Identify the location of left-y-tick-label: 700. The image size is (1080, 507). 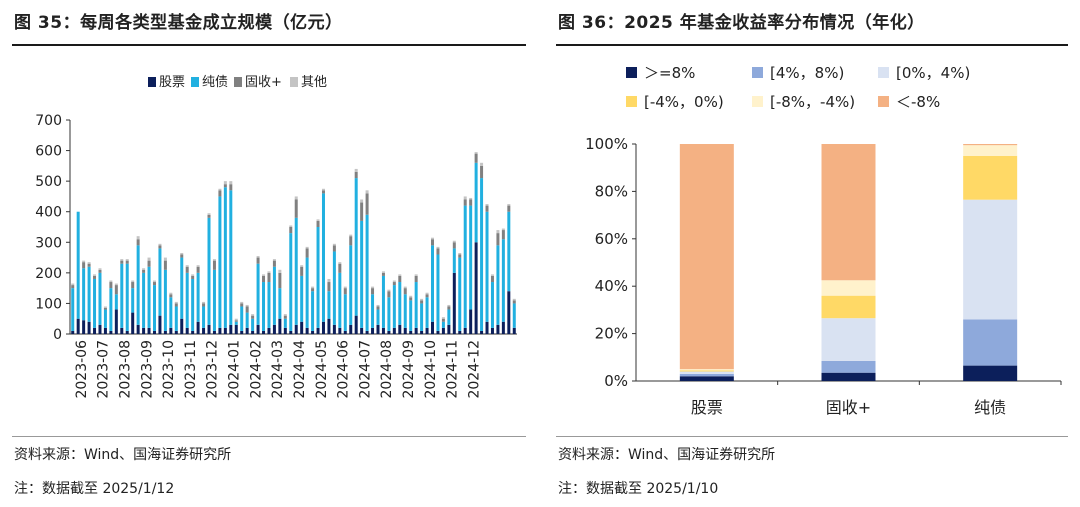
(48, 121).